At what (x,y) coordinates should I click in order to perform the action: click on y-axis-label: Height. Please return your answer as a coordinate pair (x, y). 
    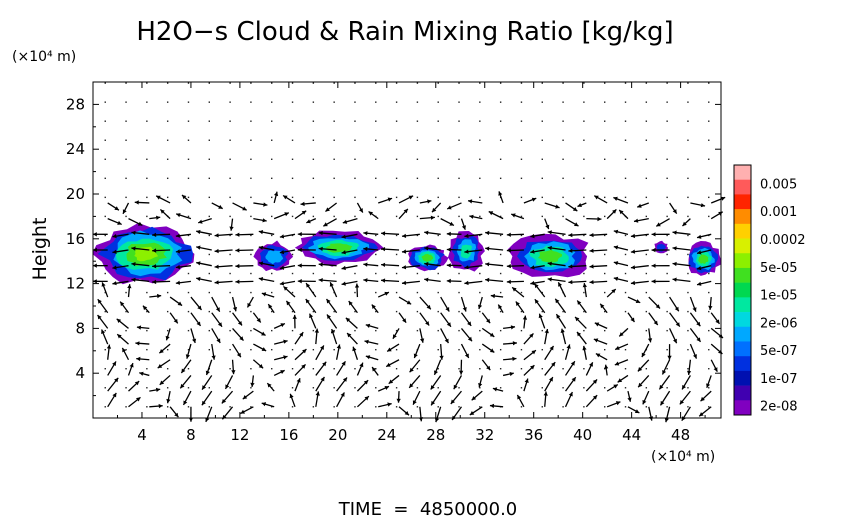
    Looking at the image, I should click on (40, 249).